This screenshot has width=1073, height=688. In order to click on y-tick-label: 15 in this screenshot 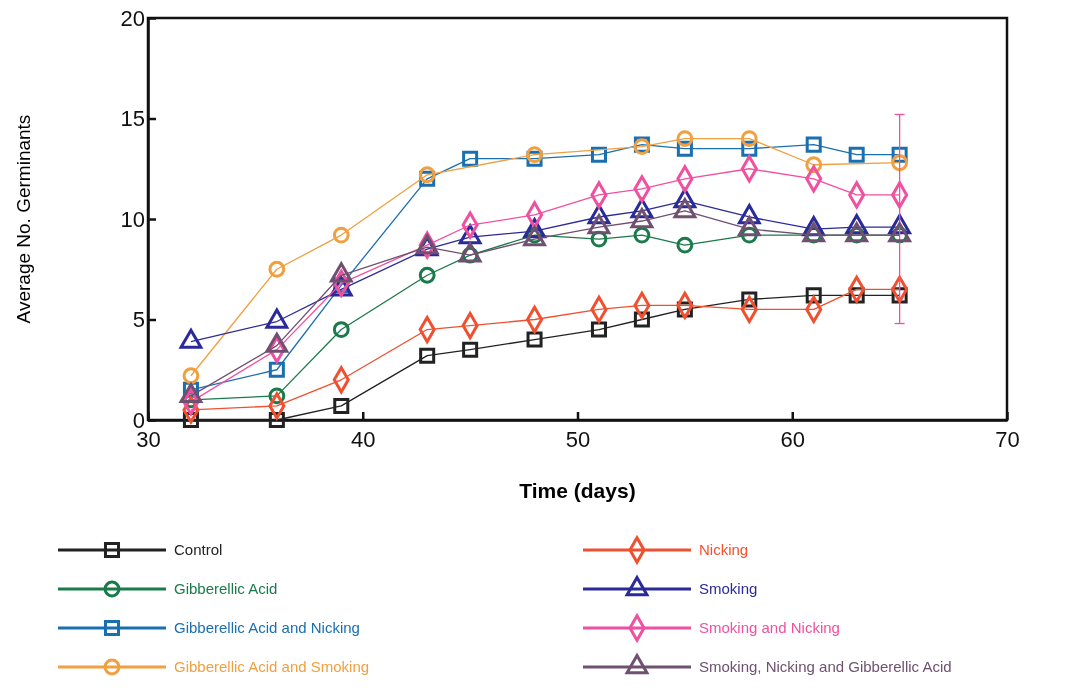, I will do `click(132, 119)`.